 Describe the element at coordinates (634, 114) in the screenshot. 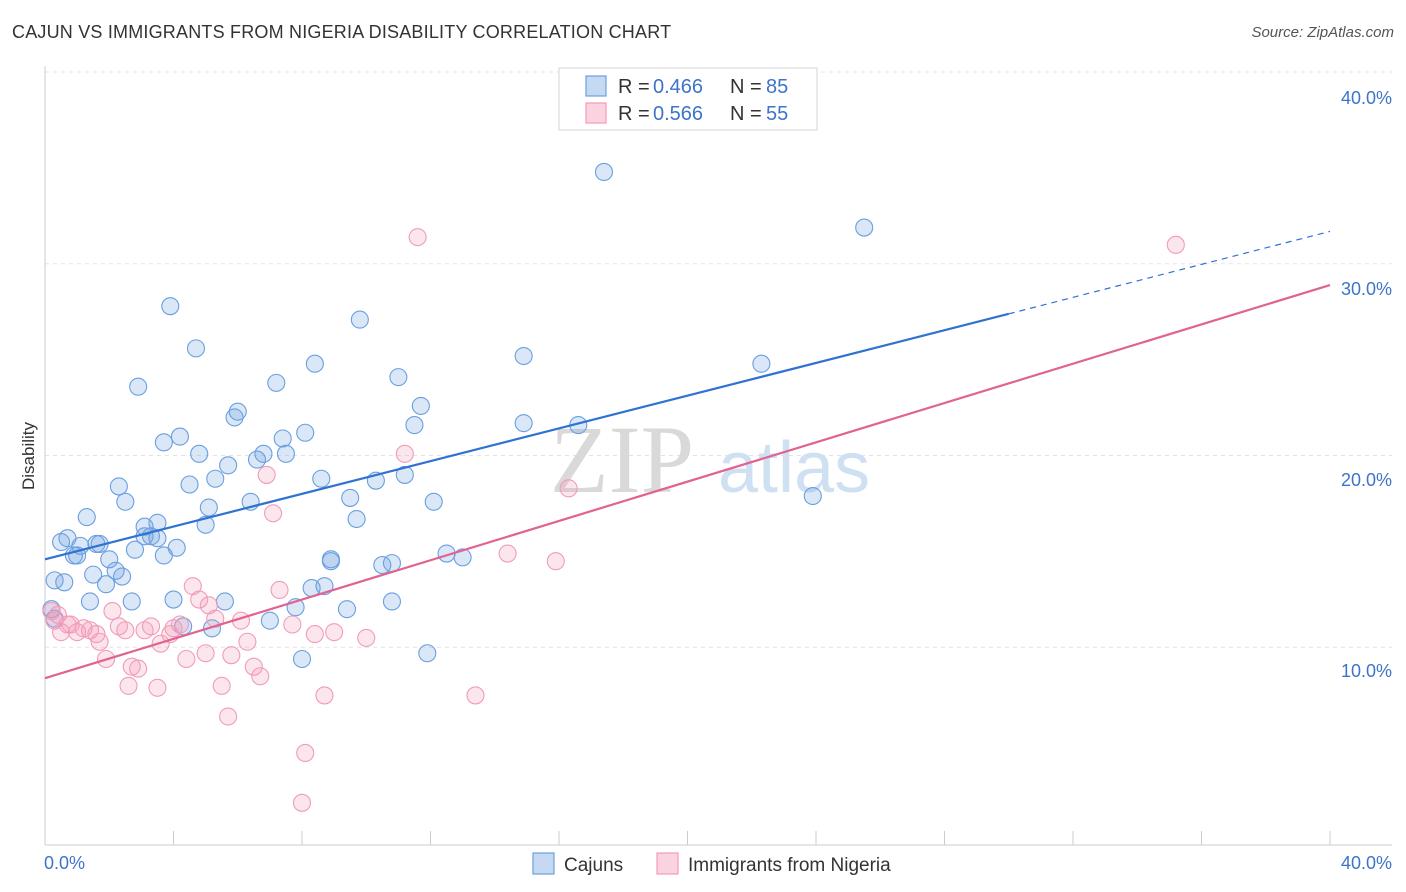

I see `legend-r-label-nigeria: R =` at that location.